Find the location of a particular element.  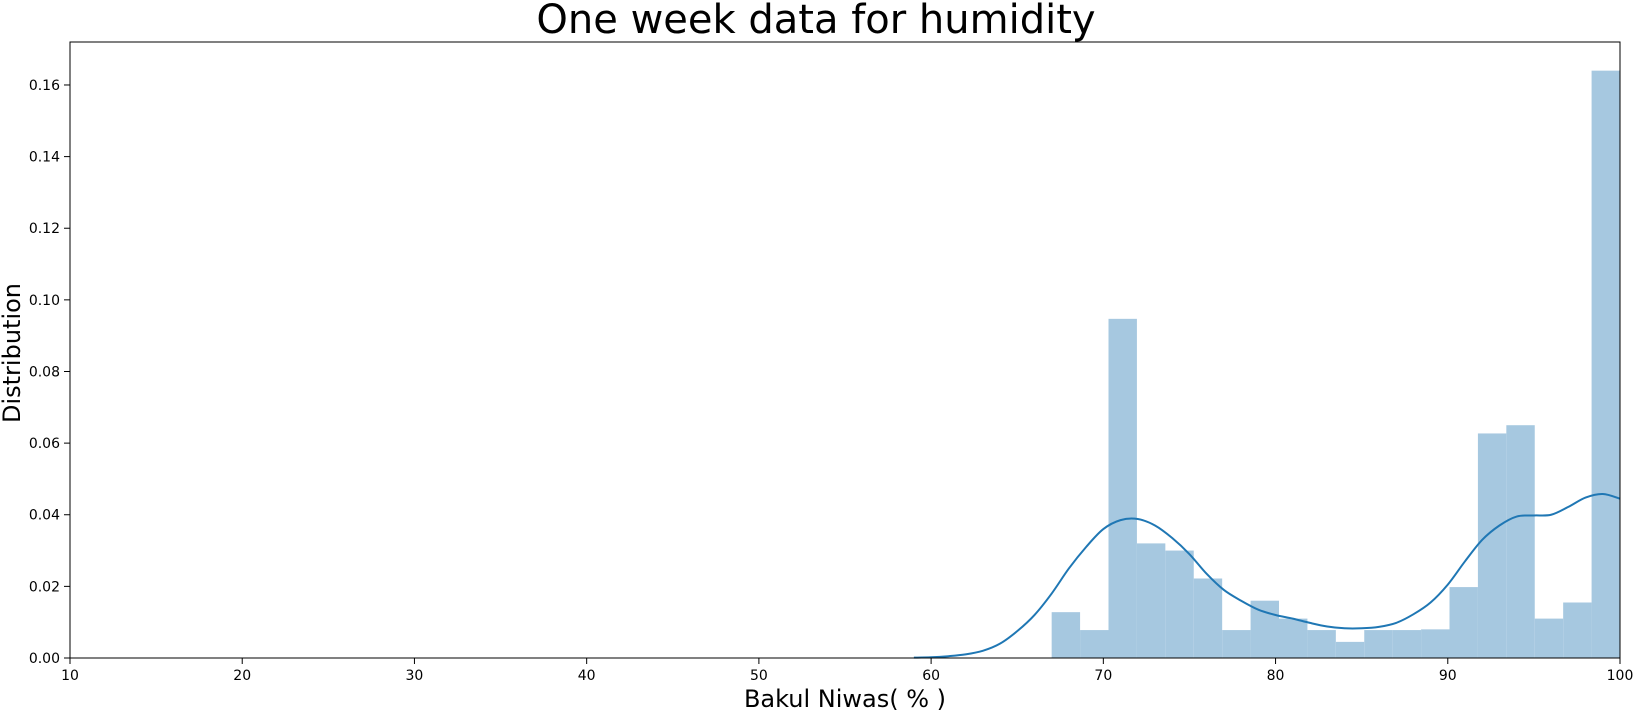

x-axis-ticks: 10 20 30 40 50 60 70 80 90 100 is located at coordinates (847, 671).